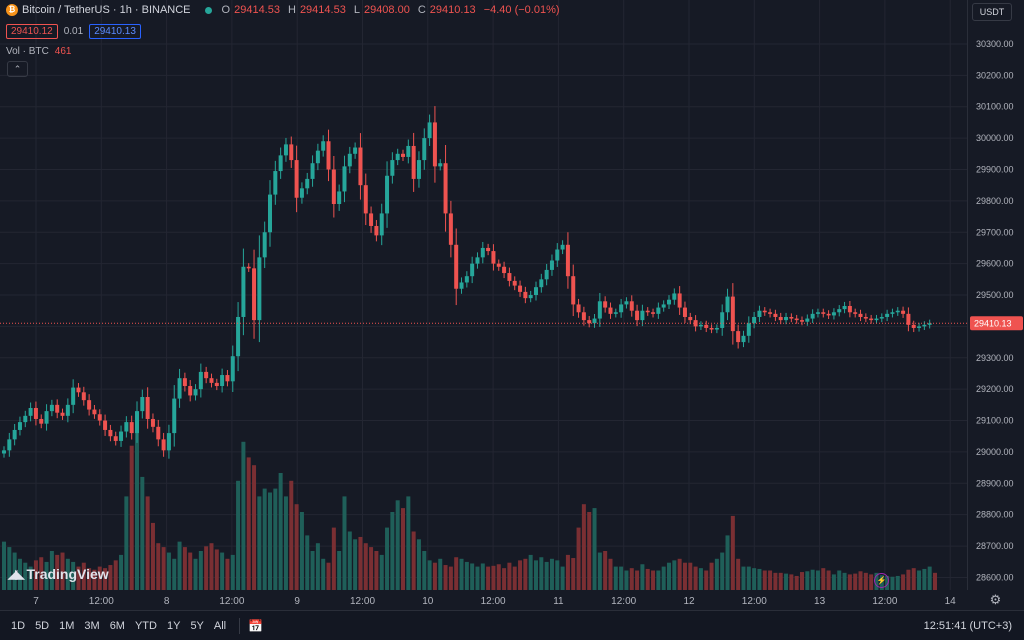  What do you see at coordinates (92, 625) in the screenshot?
I see `range-button-3m: 3M` at bounding box center [92, 625].